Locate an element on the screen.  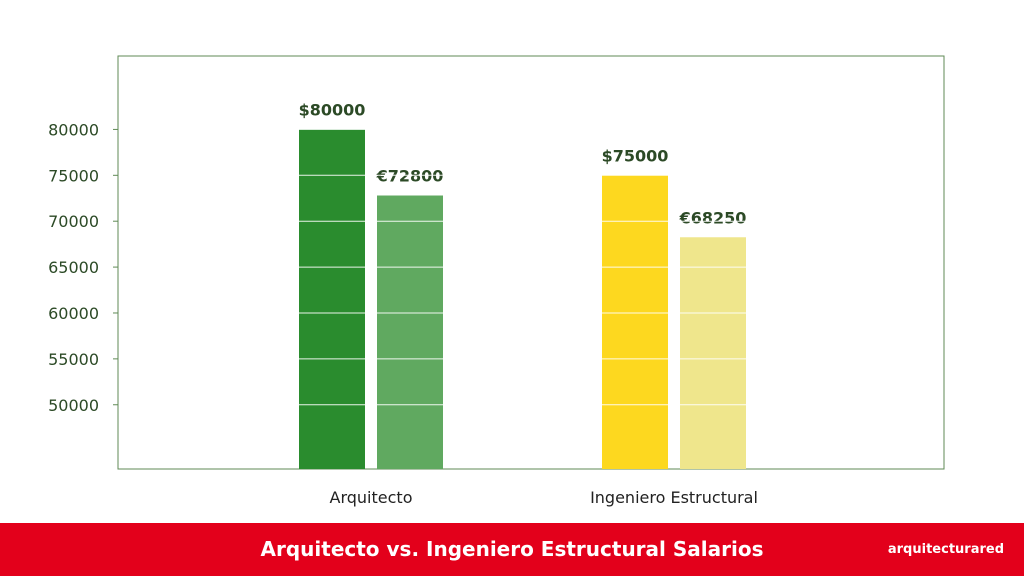
y-tick-label: 55000 is located at coordinates (73, 359).